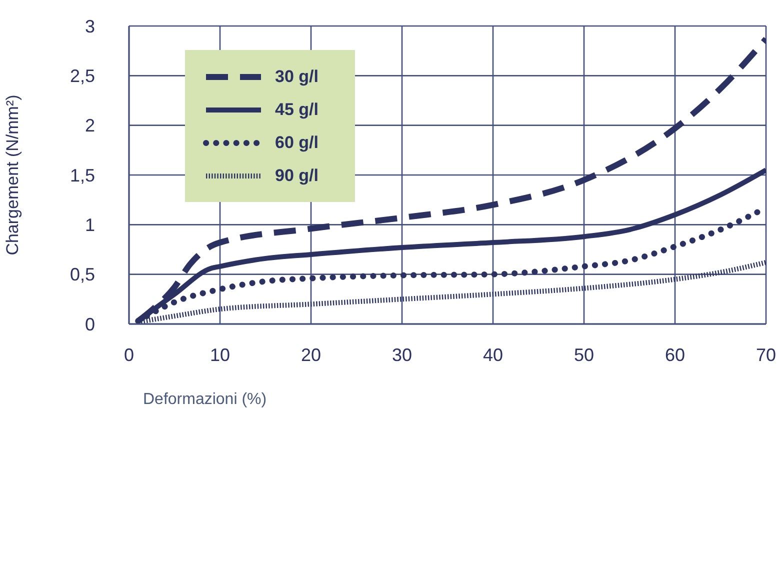  What do you see at coordinates (675, 354) in the screenshot?
I see `x-tick-label: 60` at bounding box center [675, 354].